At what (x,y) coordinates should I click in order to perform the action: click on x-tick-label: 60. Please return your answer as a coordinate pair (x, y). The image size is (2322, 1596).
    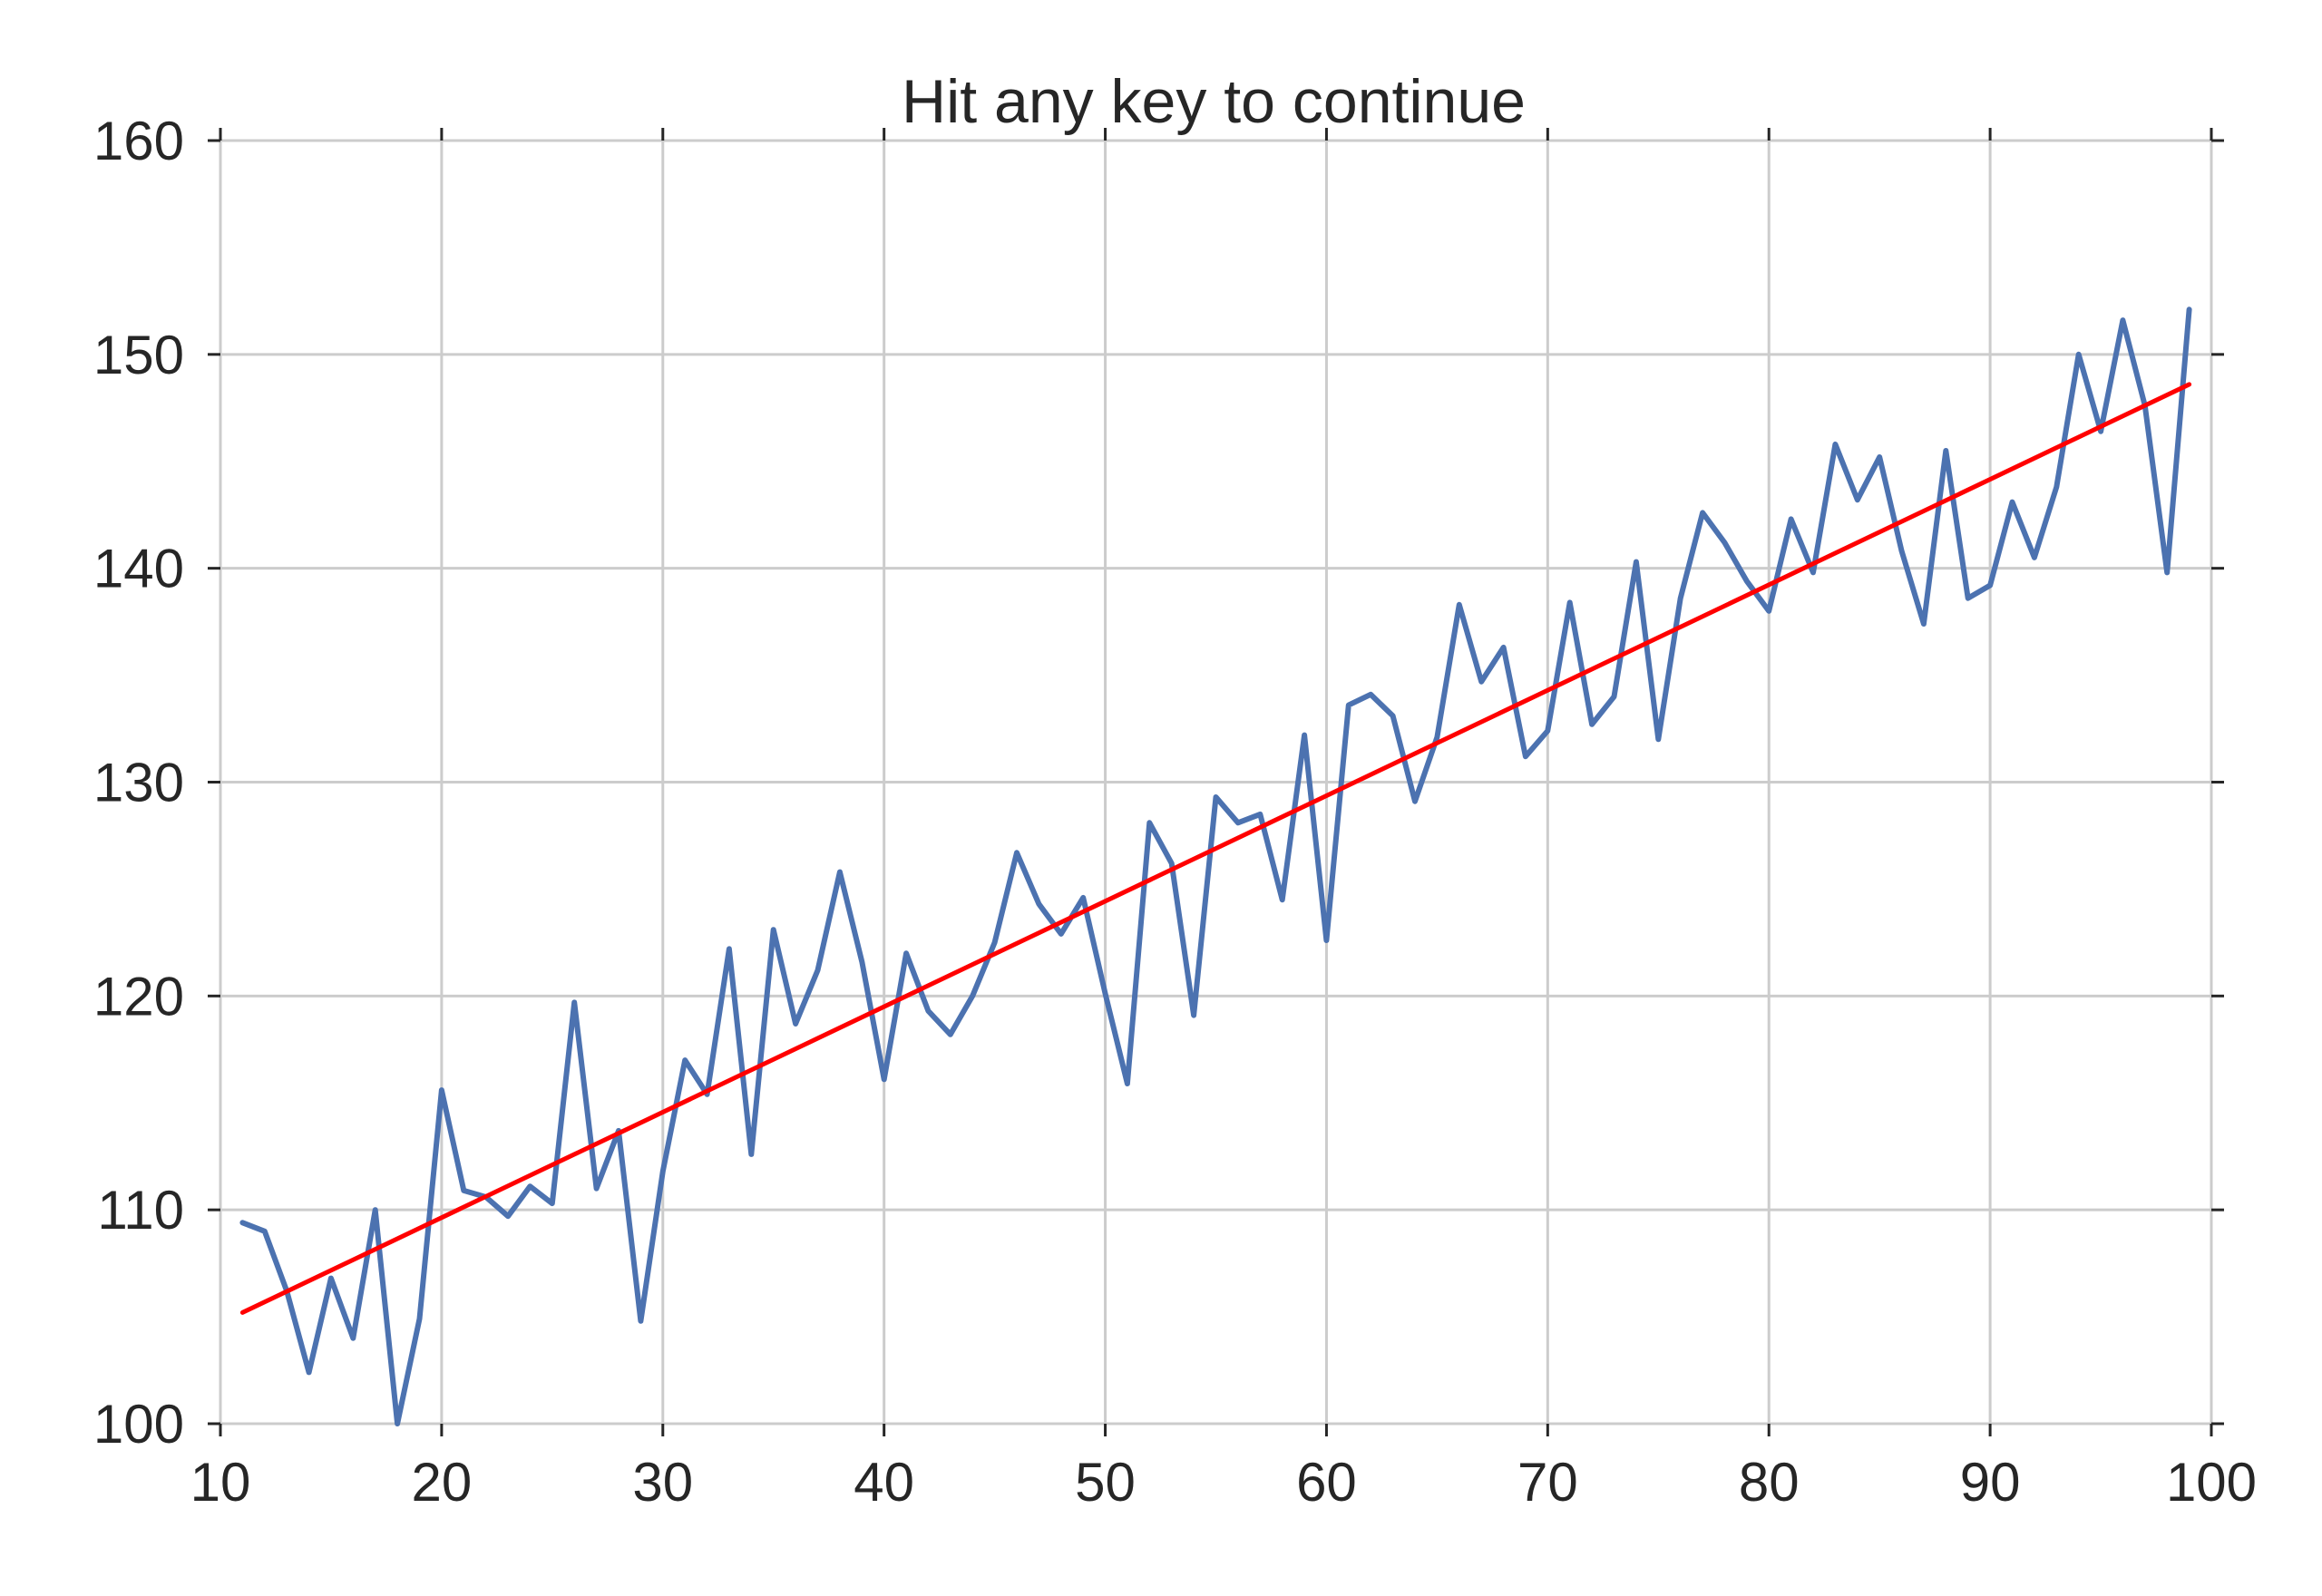
    Looking at the image, I should click on (1326, 1482).